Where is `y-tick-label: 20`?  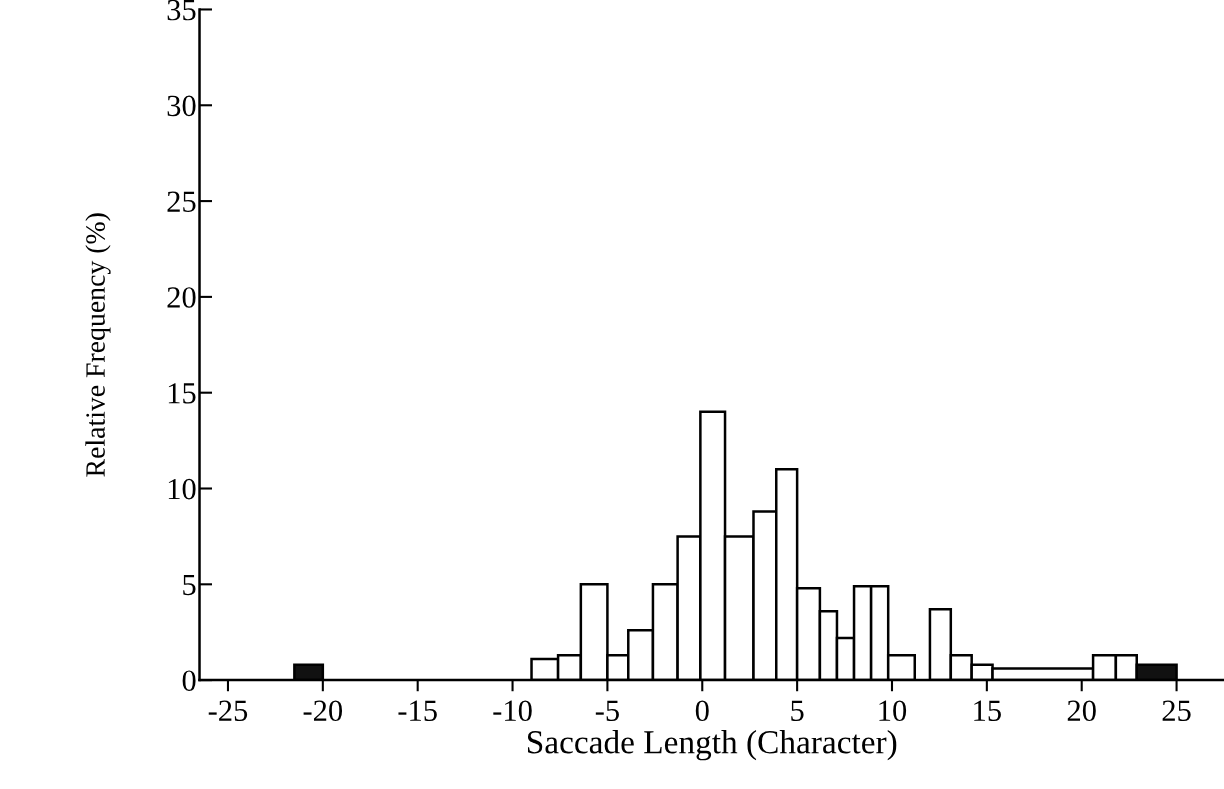 y-tick-label: 20 is located at coordinates (181, 297).